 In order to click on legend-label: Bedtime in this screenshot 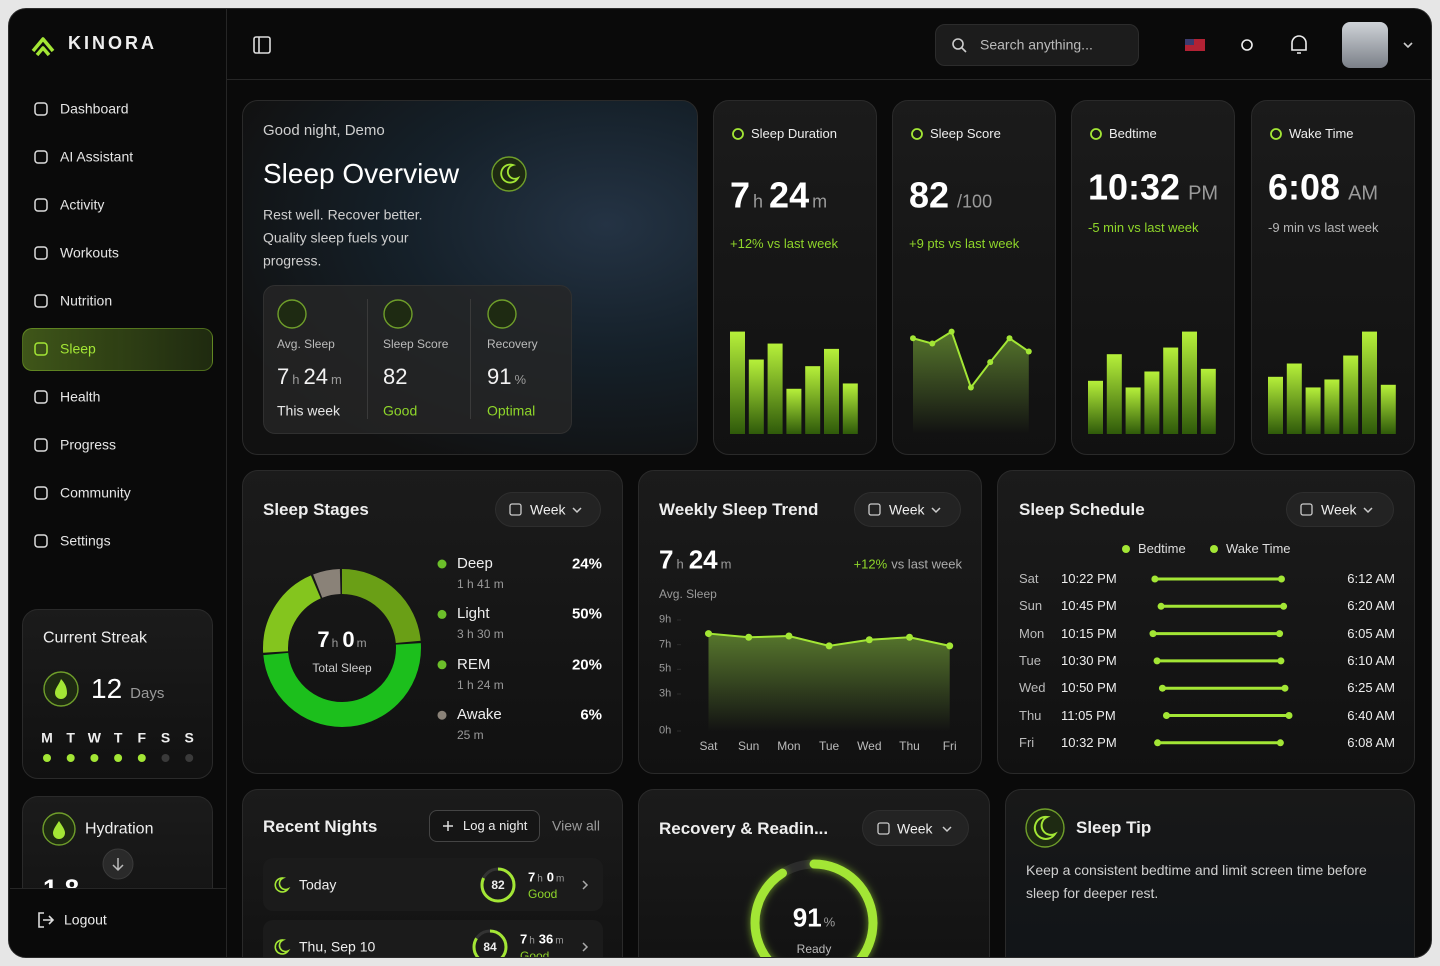, I will do `click(1162, 549)`.